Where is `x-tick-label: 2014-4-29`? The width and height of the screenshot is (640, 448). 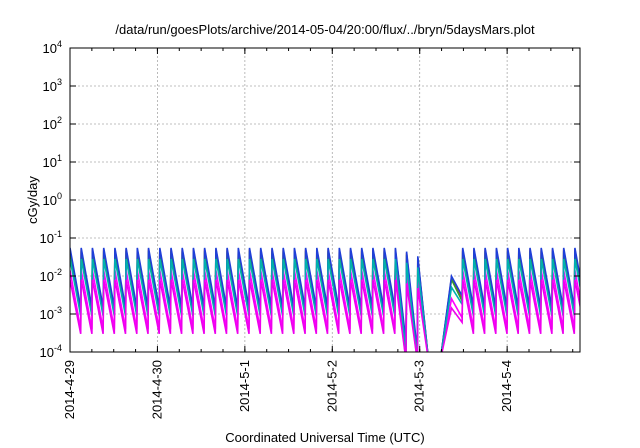 x-tick-label: 2014-4-29 is located at coordinates (69, 389).